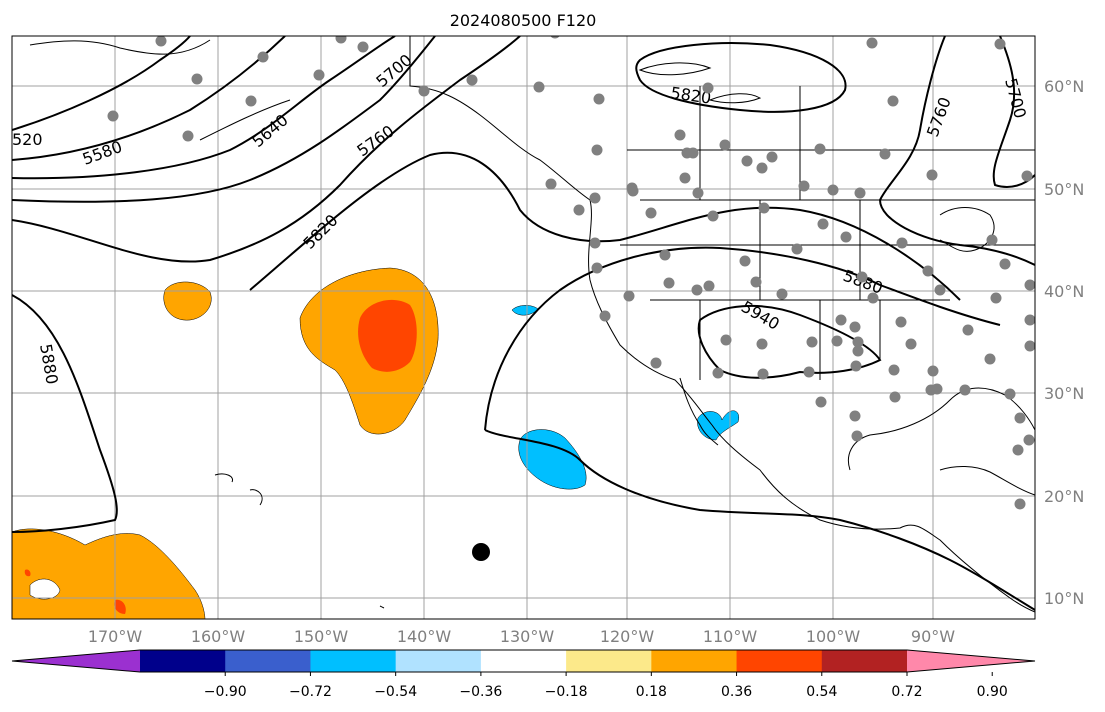 Image resolution: width=1105 pixels, height=712 pixels. I want to click on colorbar-tick-label: 0.90, so click(992, 692).